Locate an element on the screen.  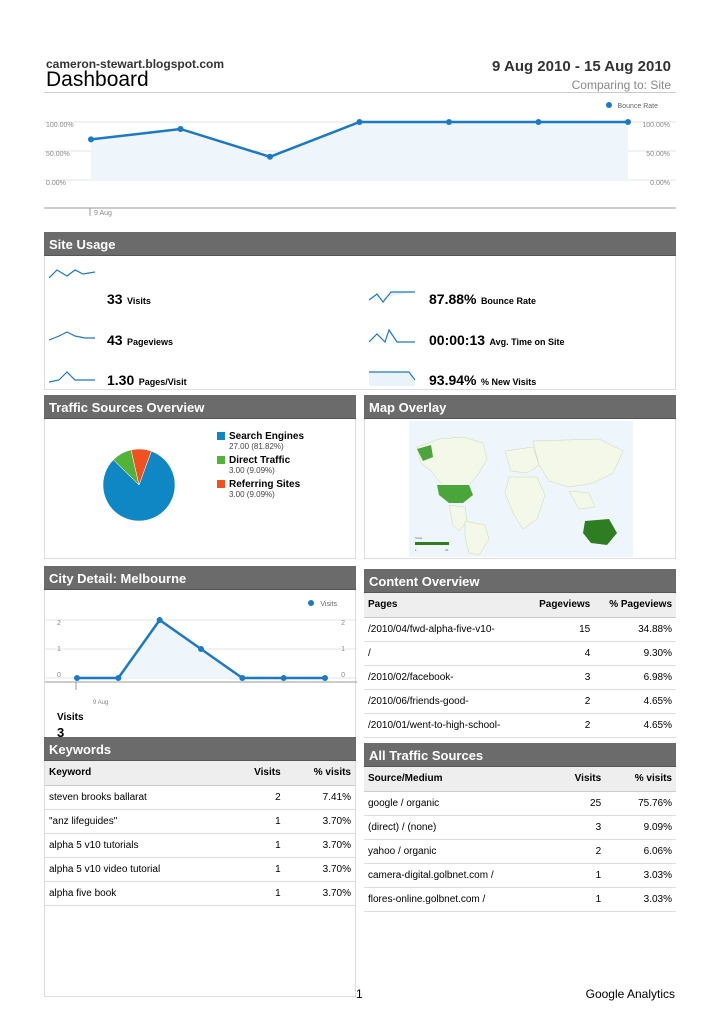
search-engines-label: Search Engines is located at coordinates (267, 436).